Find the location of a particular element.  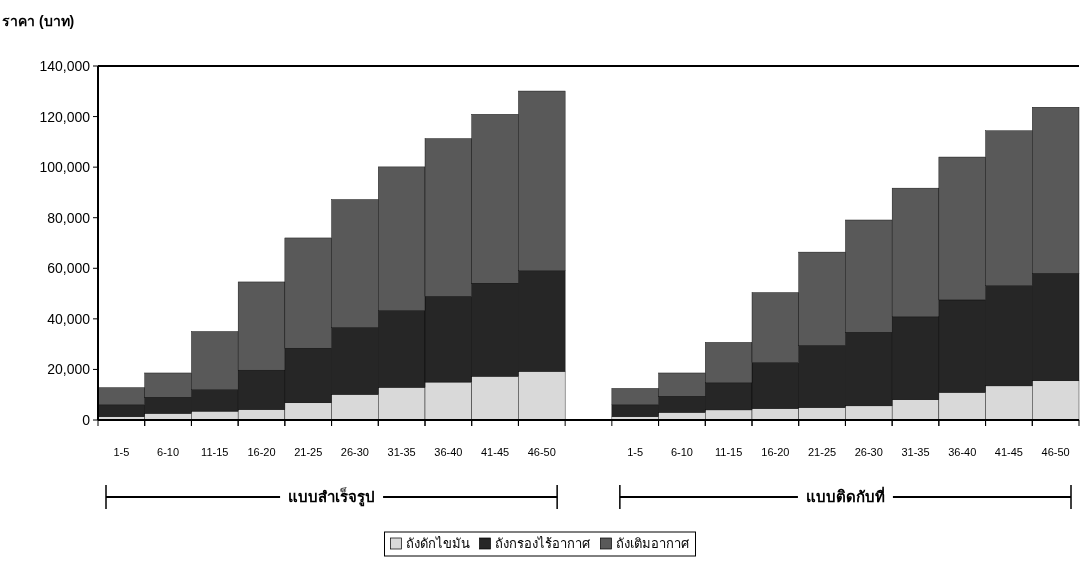

legend-label: ถังเติมอากาศ is located at coordinates (652, 543).